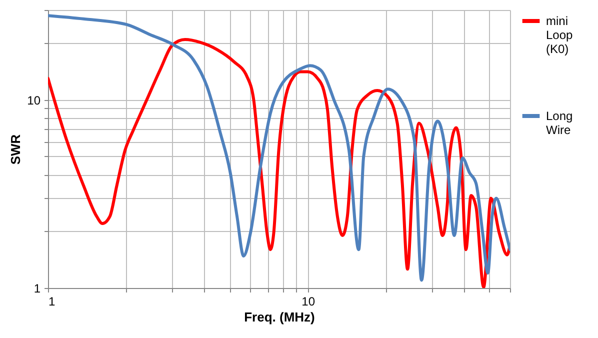 The height and width of the screenshot is (338, 598). Describe the element at coordinates (279, 317) in the screenshot. I see `x-axis-title: Freq. (MHz)` at that location.